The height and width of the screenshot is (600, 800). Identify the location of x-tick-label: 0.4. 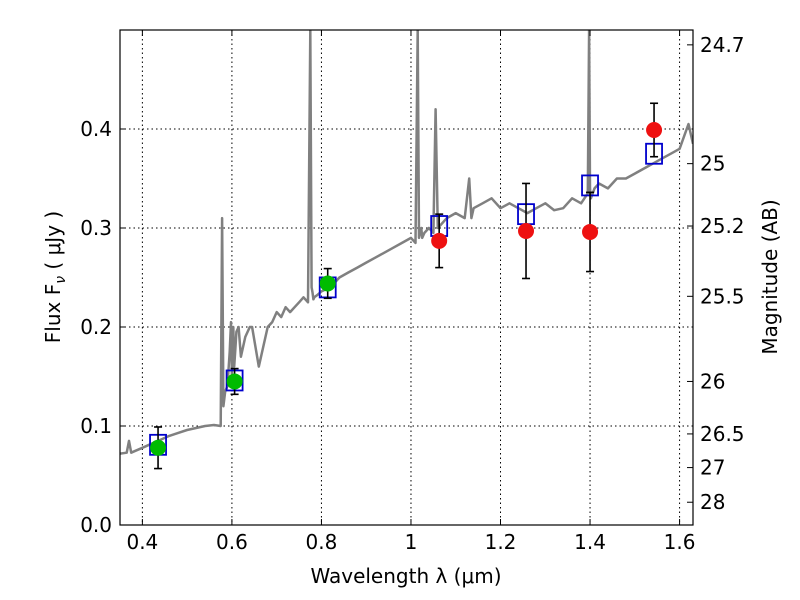
(142, 542).